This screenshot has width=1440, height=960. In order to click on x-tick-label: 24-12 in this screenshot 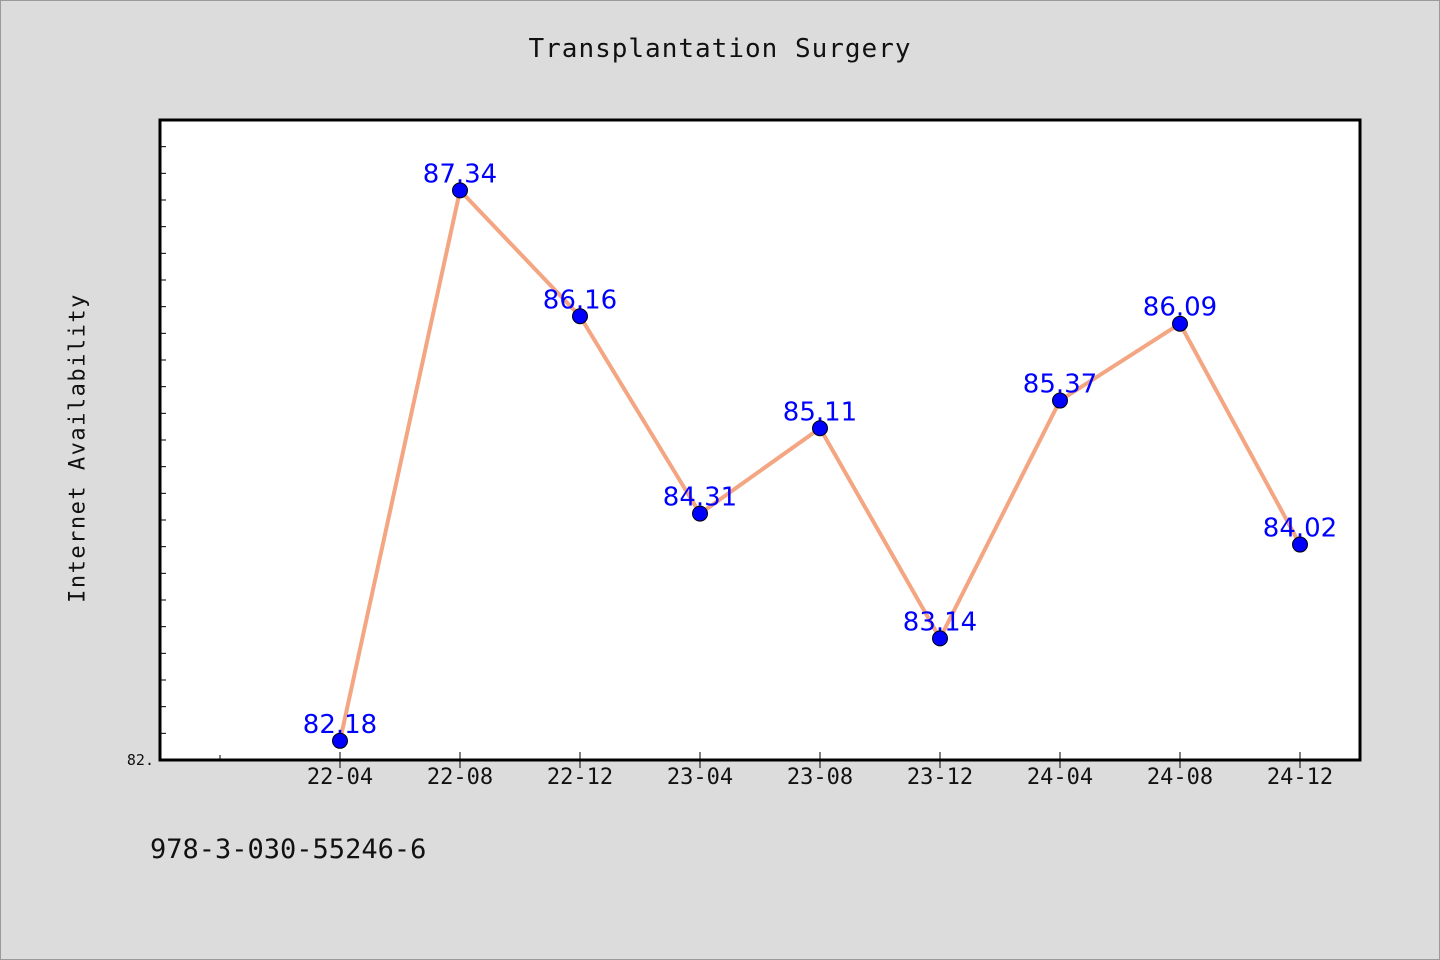, I will do `click(1300, 777)`.